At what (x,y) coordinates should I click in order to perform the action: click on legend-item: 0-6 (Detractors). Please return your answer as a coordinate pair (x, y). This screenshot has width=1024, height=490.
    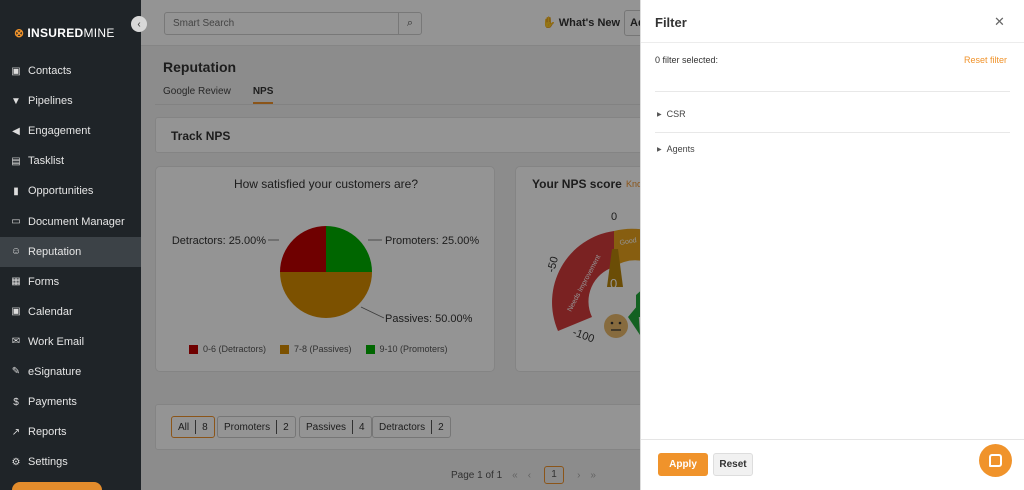
    Looking at the image, I should click on (227, 349).